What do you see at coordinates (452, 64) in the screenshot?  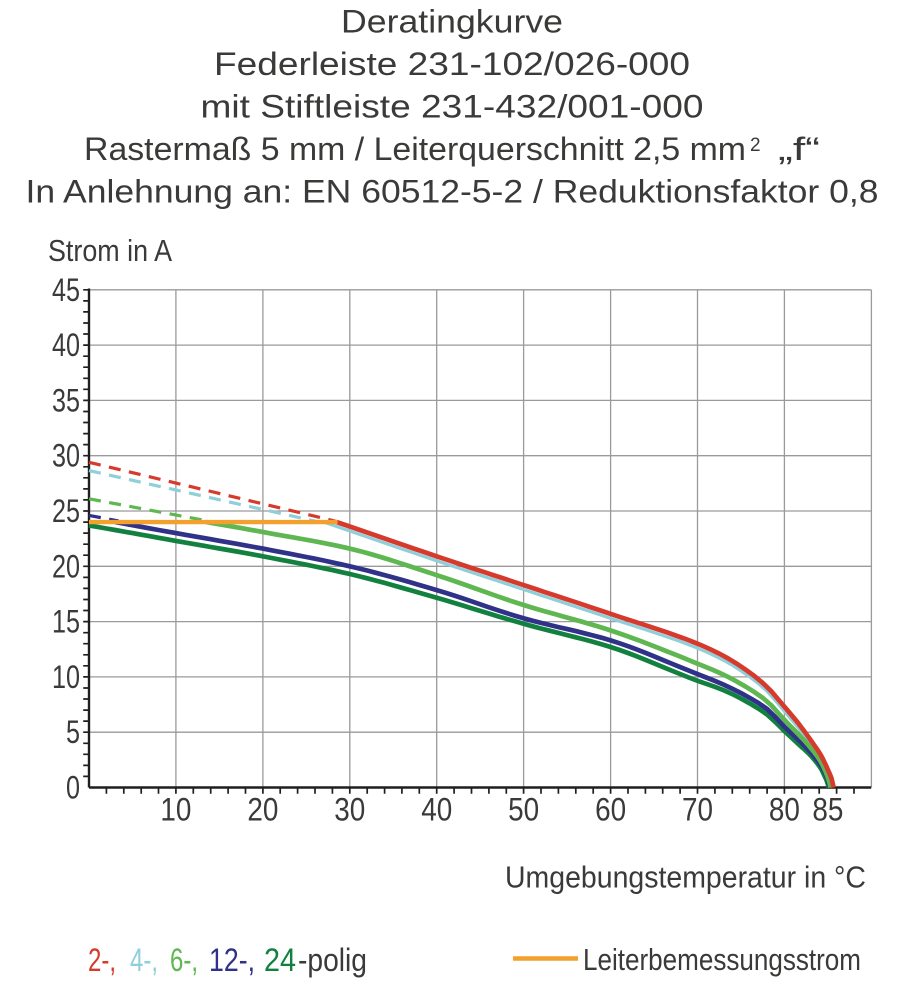 I see `svg-text: Federleiste 231-102/026-000` at bounding box center [452, 64].